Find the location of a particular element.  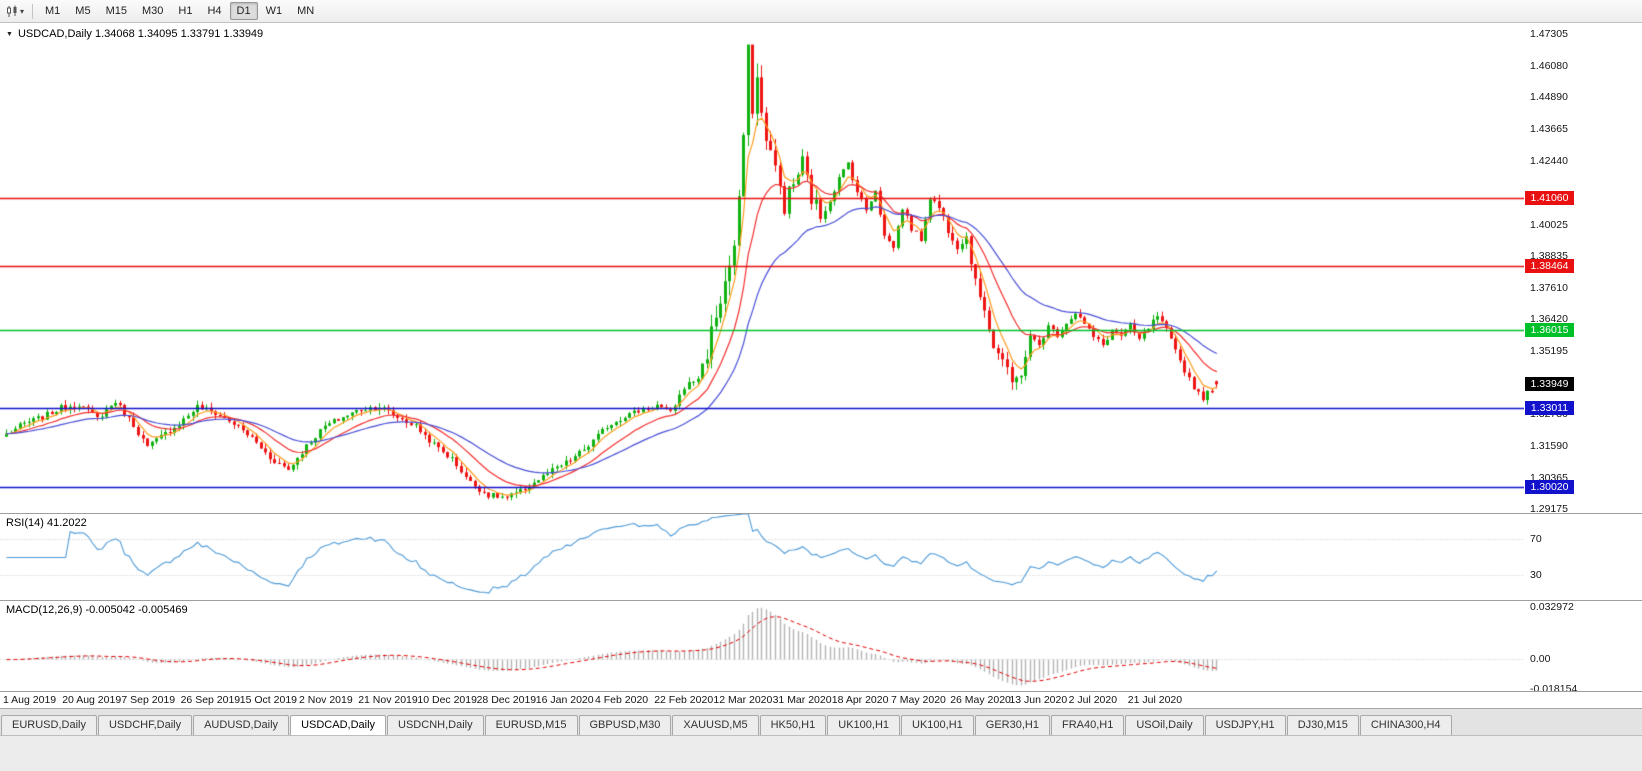

macd-label: MACD(12,26,9) -0.005042 -0.005469 is located at coordinates (97, 610).